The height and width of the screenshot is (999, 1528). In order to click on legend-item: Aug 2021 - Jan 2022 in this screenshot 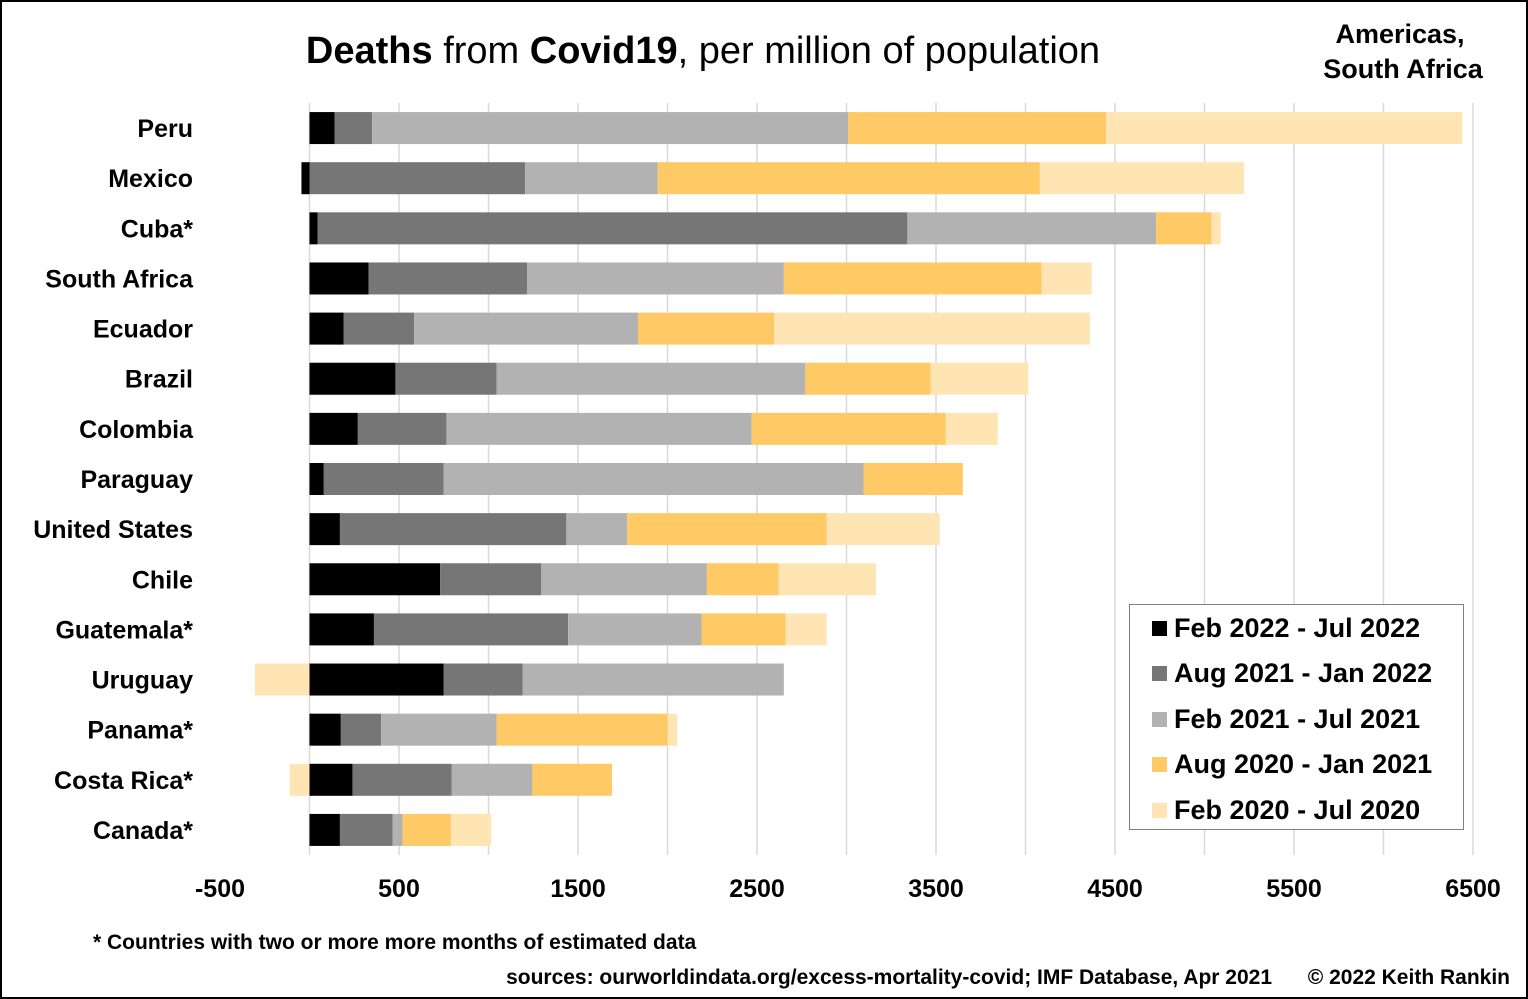, I will do `click(1292, 673)`.